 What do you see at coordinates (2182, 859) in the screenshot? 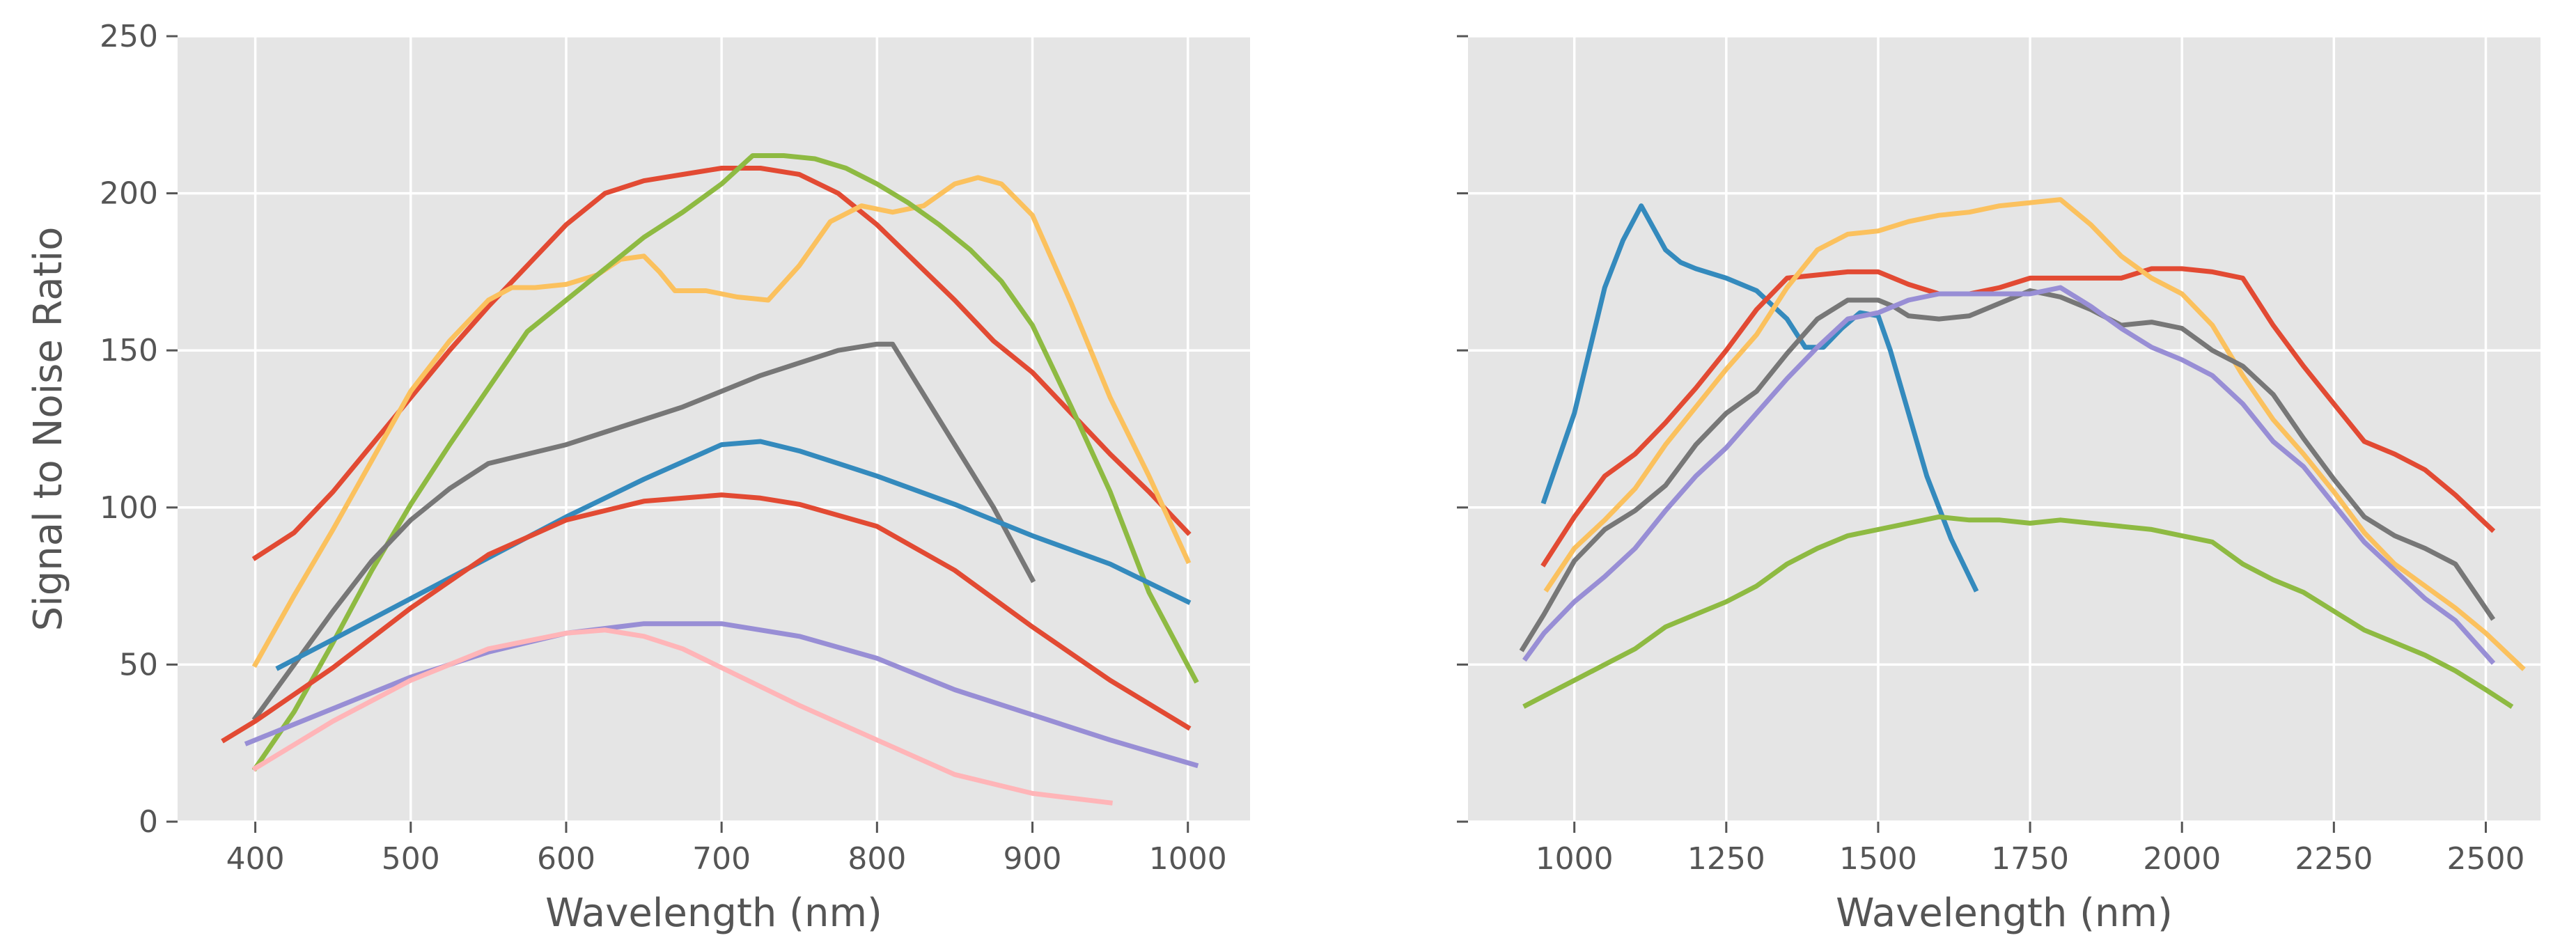
I see `x-tick-label: 2000` at bounding box center [2182, 859].